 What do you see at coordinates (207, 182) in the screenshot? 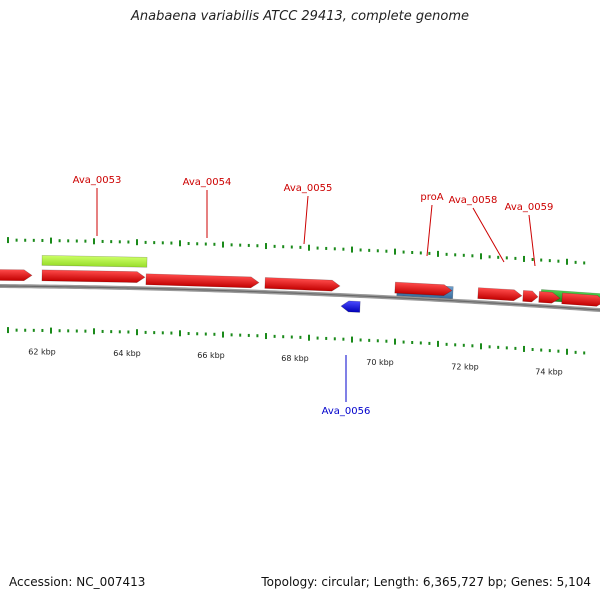
I see `gene-label-text: Ava_0054` at bounding box center [207, 182].